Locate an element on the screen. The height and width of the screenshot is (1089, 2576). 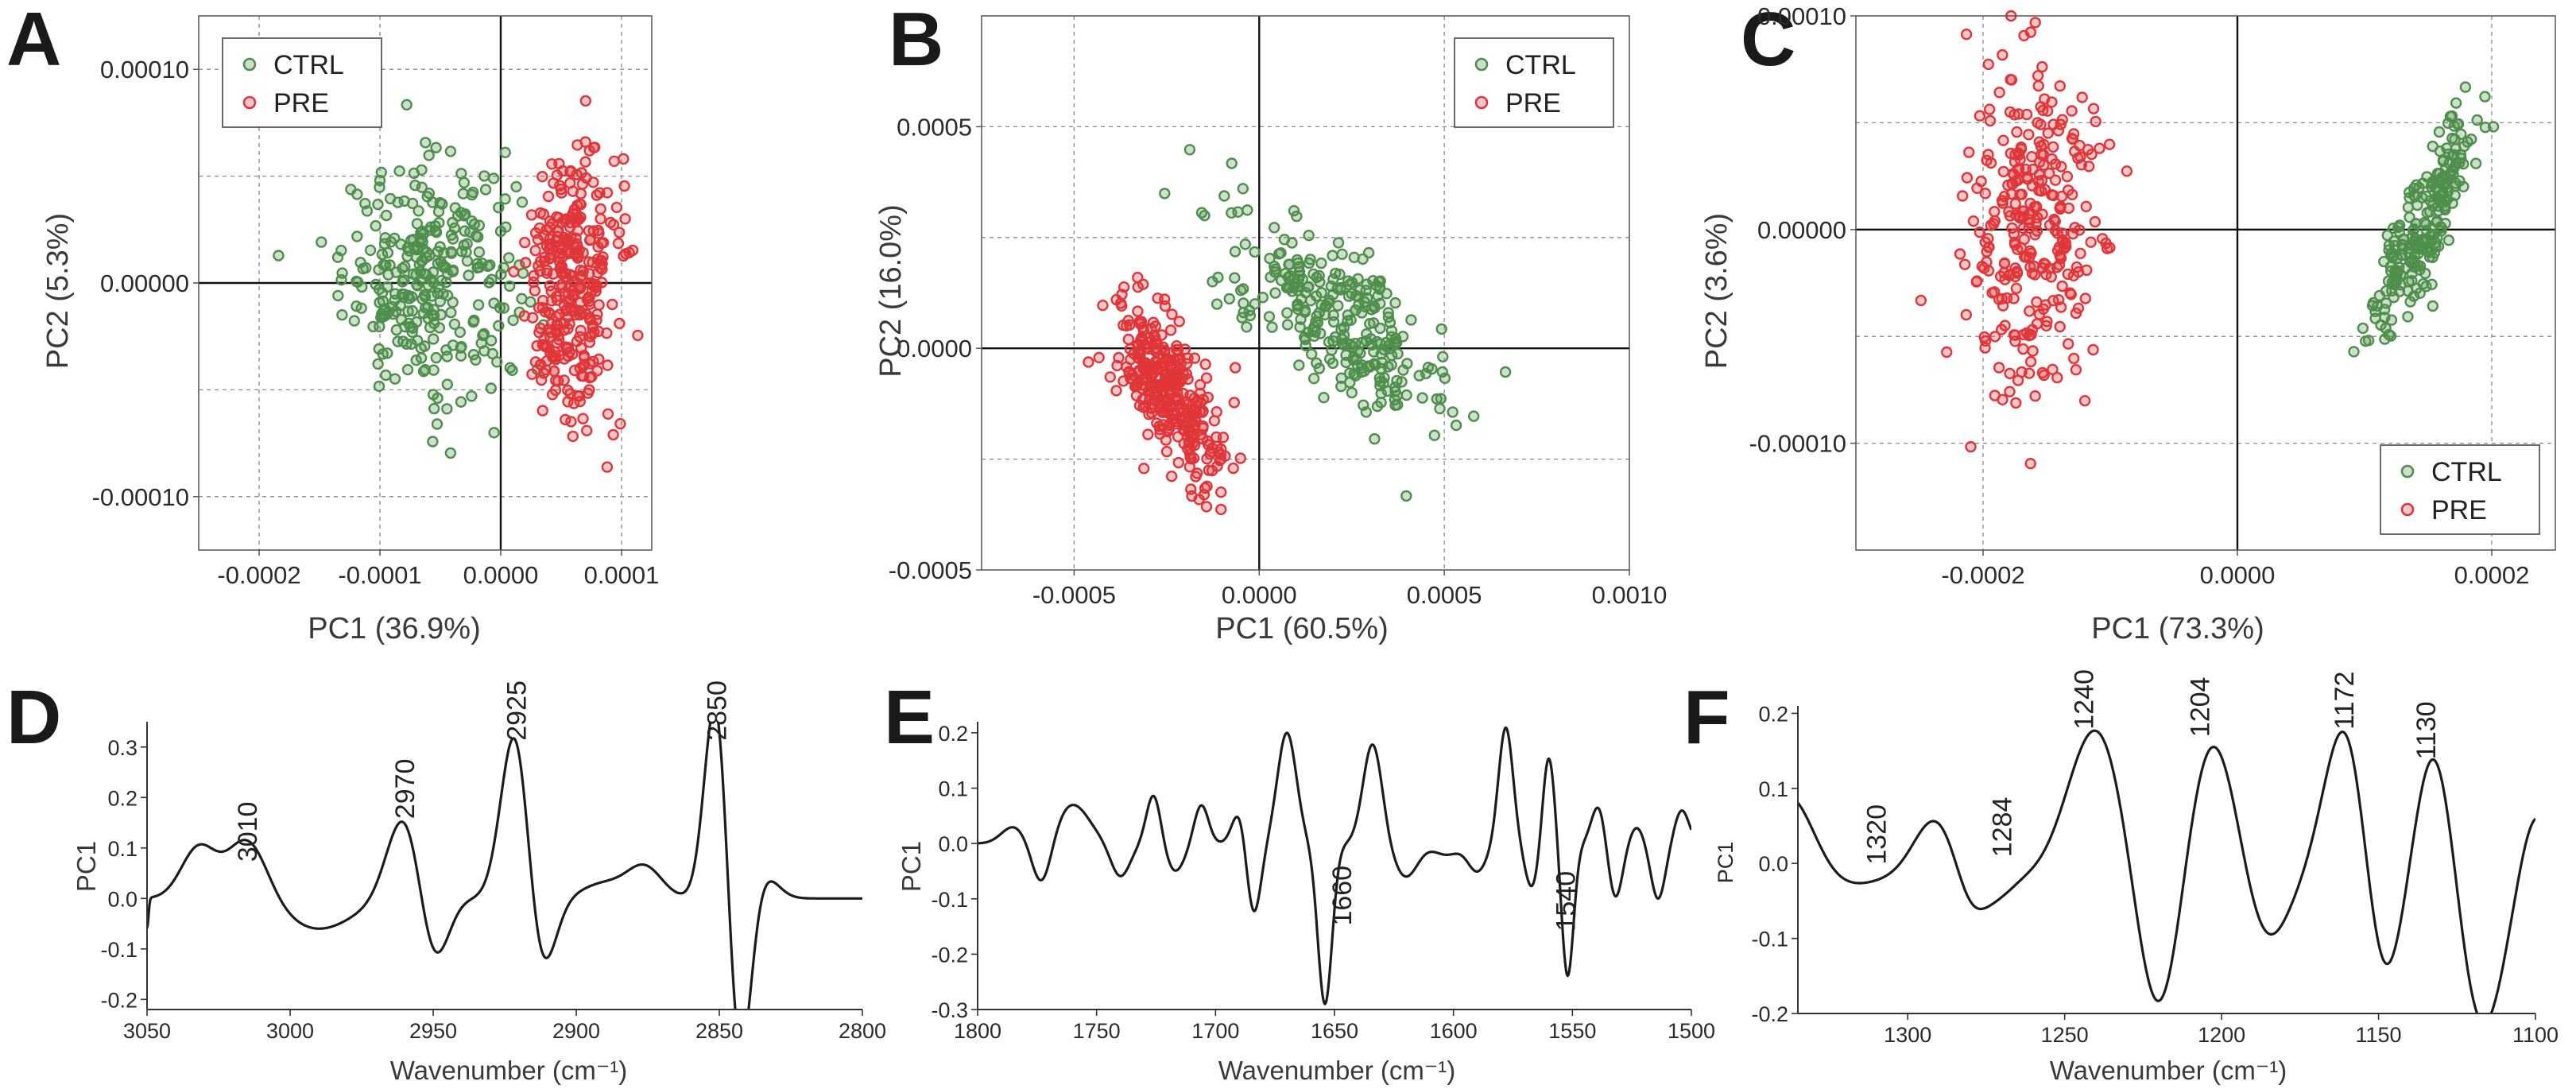
y-tick-label: -0.00010 is located at coordinates (140, 497).